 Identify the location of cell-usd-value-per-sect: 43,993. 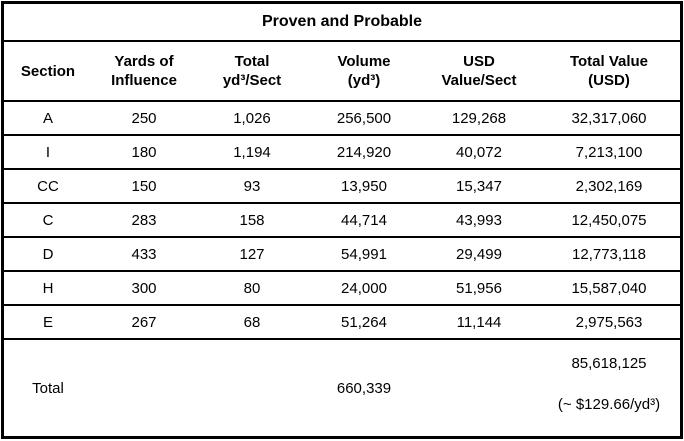
(479, 220).